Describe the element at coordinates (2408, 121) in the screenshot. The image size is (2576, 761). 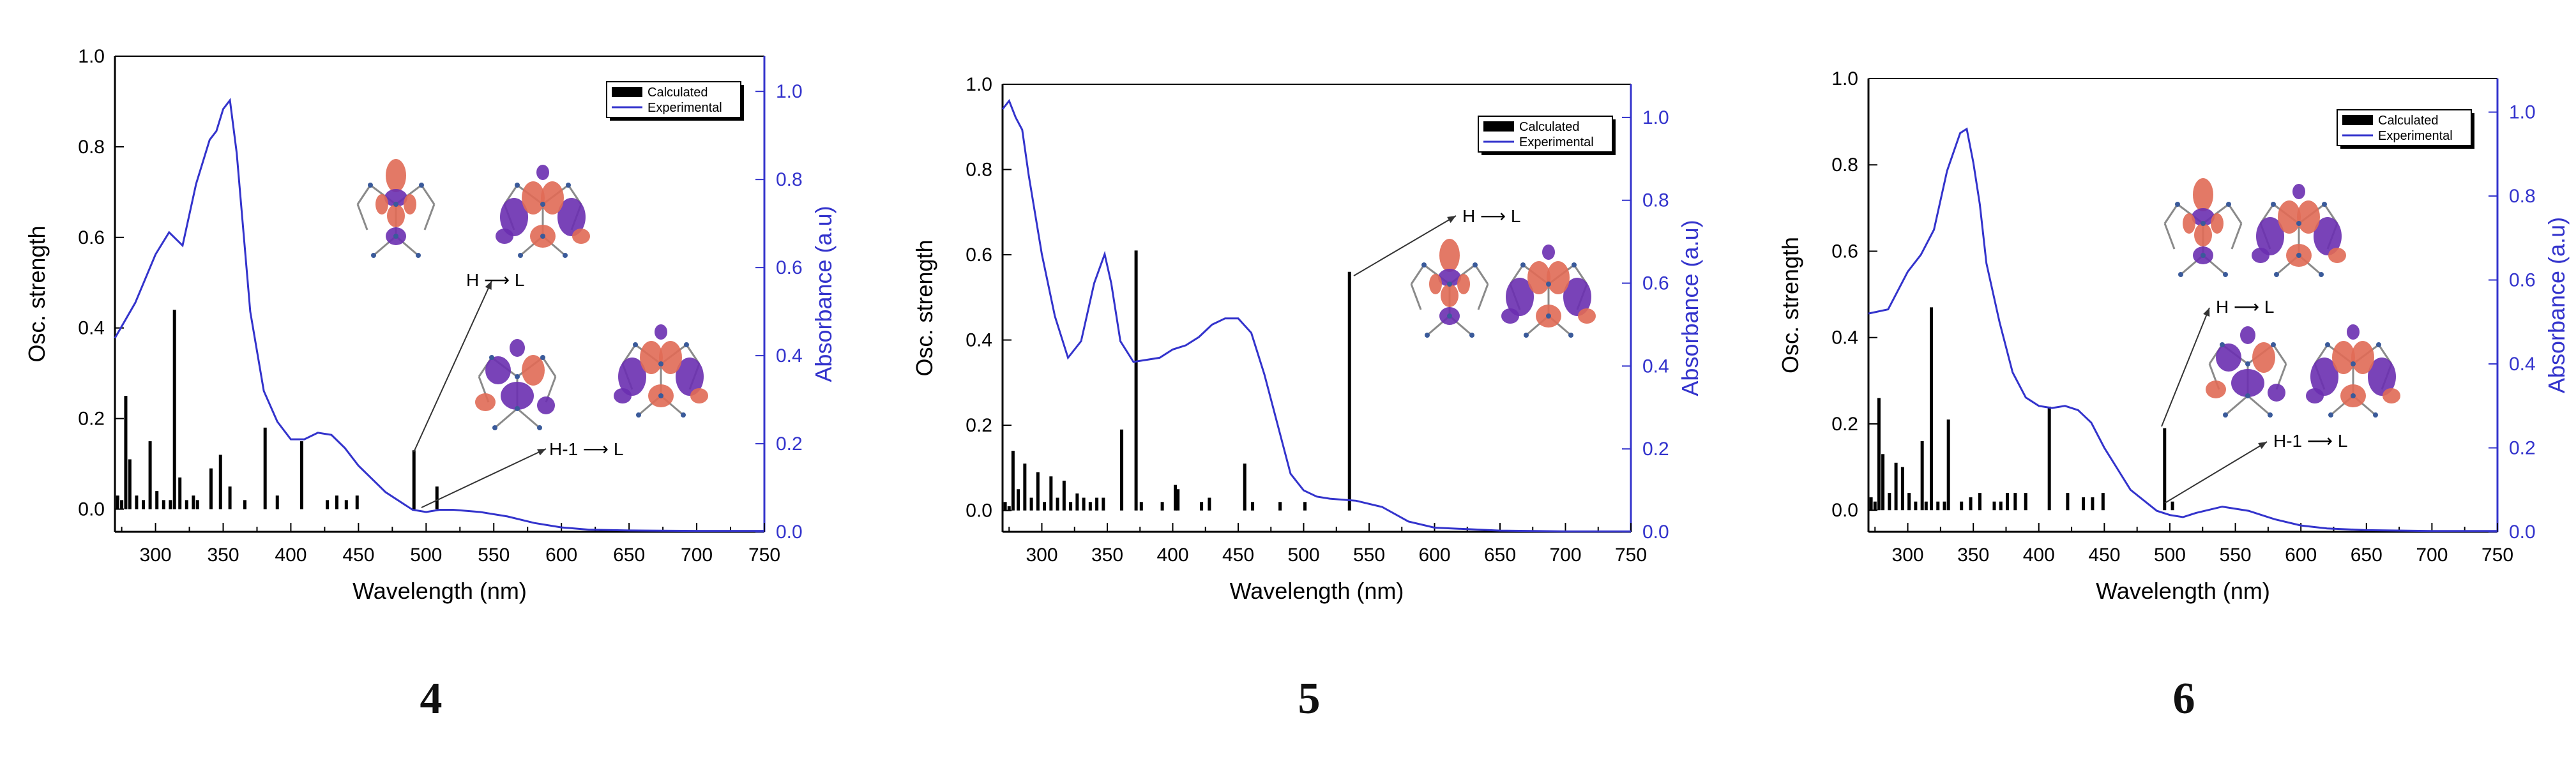
I see `legend-label-calculated: Calculated` at that location.